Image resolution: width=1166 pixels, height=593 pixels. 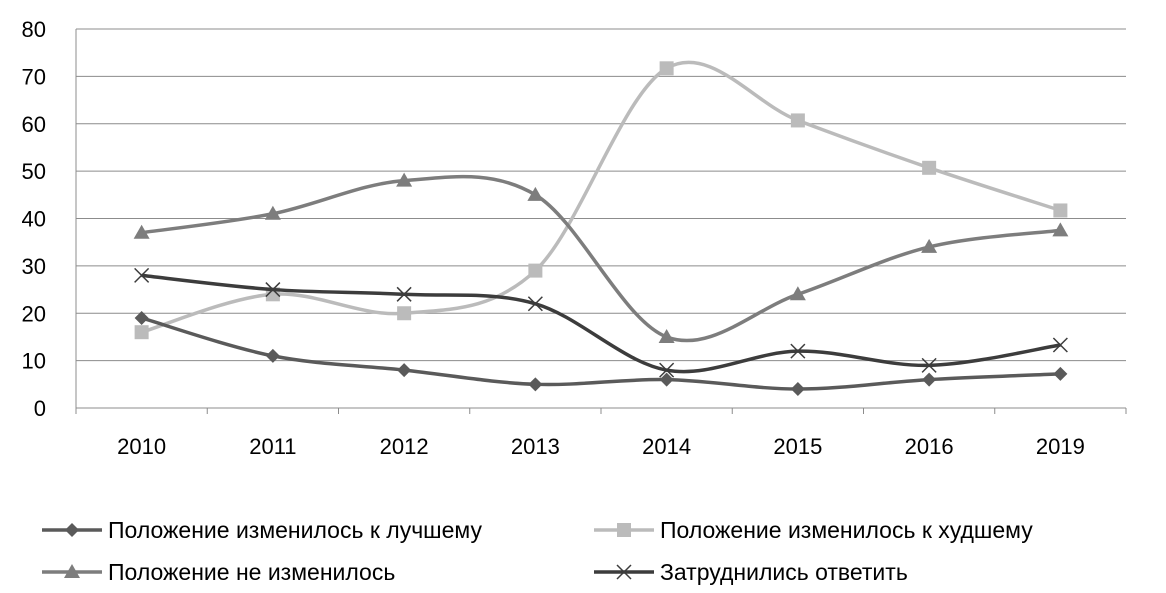 I want to click on y-tick-label: 10, so click(x=34, y=361).